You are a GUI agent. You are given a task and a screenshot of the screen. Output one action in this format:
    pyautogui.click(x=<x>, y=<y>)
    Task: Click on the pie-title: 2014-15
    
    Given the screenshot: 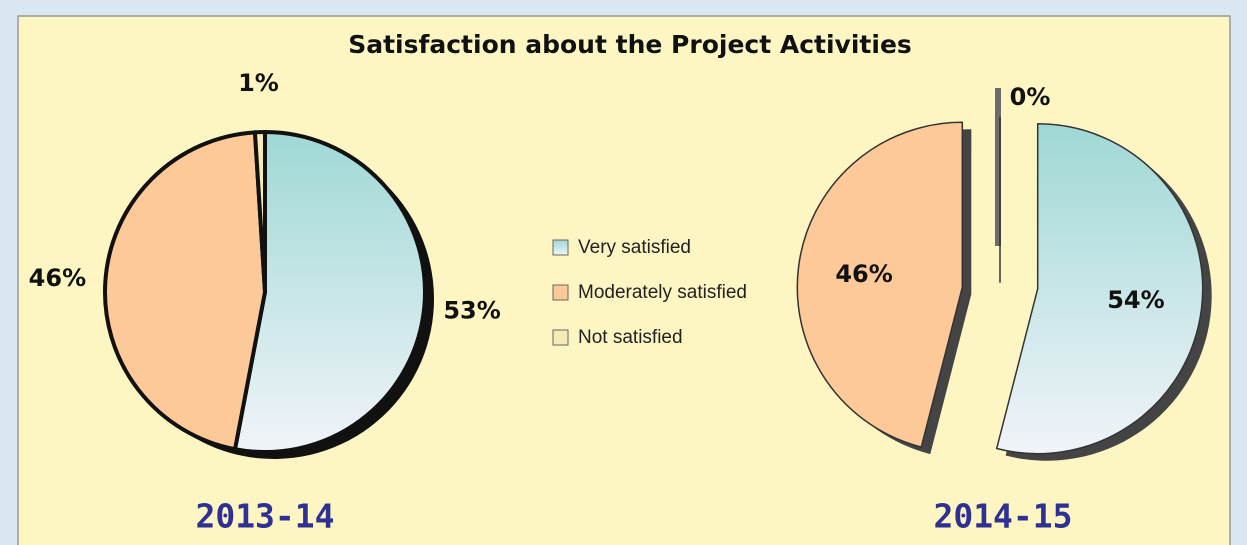 What is the action you would take?
    pyautogui.click(x=1002, y=516)
    